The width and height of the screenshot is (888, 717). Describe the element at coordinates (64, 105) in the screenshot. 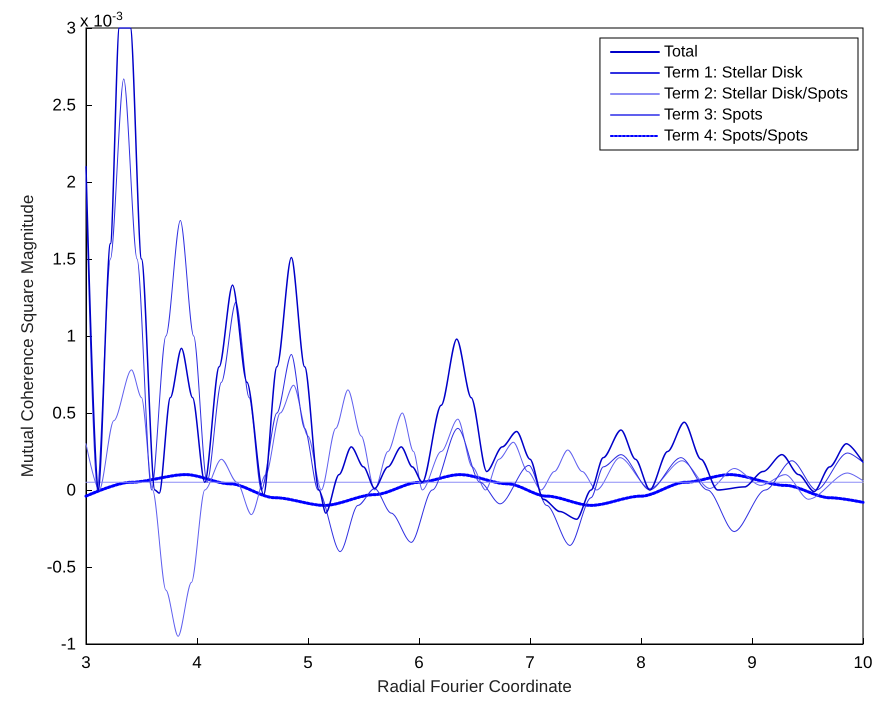

I see `y-tick-label: 2.5` at that location.